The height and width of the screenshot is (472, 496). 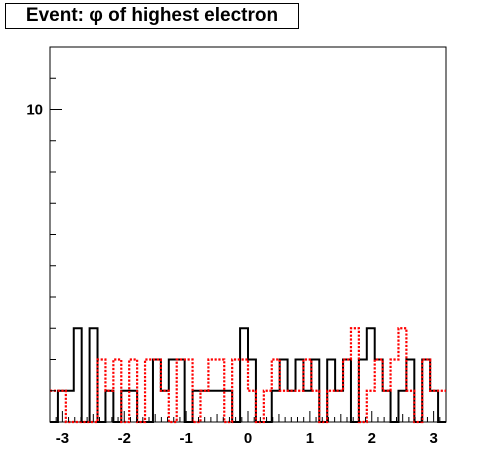 I want to click on x-tick-label: 2, so click(x=372, y=438).